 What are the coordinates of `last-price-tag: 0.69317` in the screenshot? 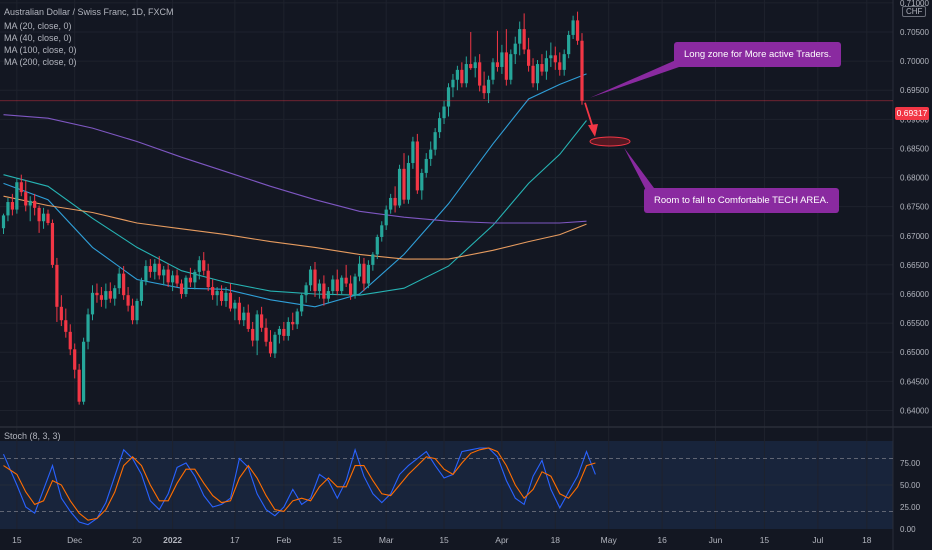 It's located at (912, 113).